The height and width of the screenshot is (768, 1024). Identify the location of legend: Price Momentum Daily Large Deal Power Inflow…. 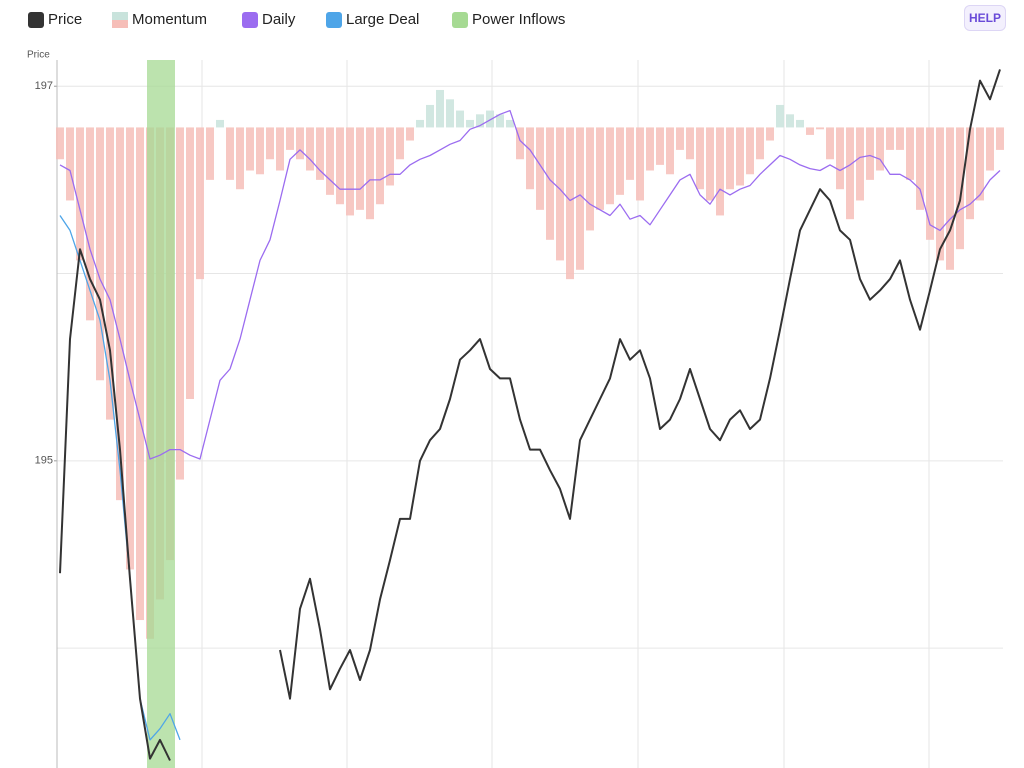
(296, 19).